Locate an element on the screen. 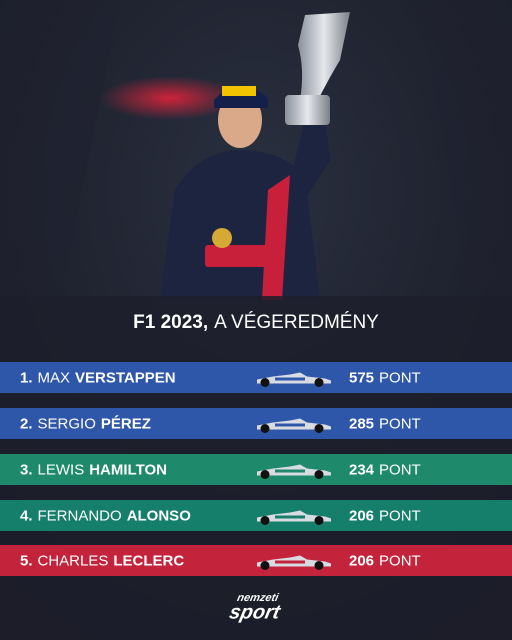  driver-name: 4. FERNANDO ALONSO is located at coordinates (105, 515).